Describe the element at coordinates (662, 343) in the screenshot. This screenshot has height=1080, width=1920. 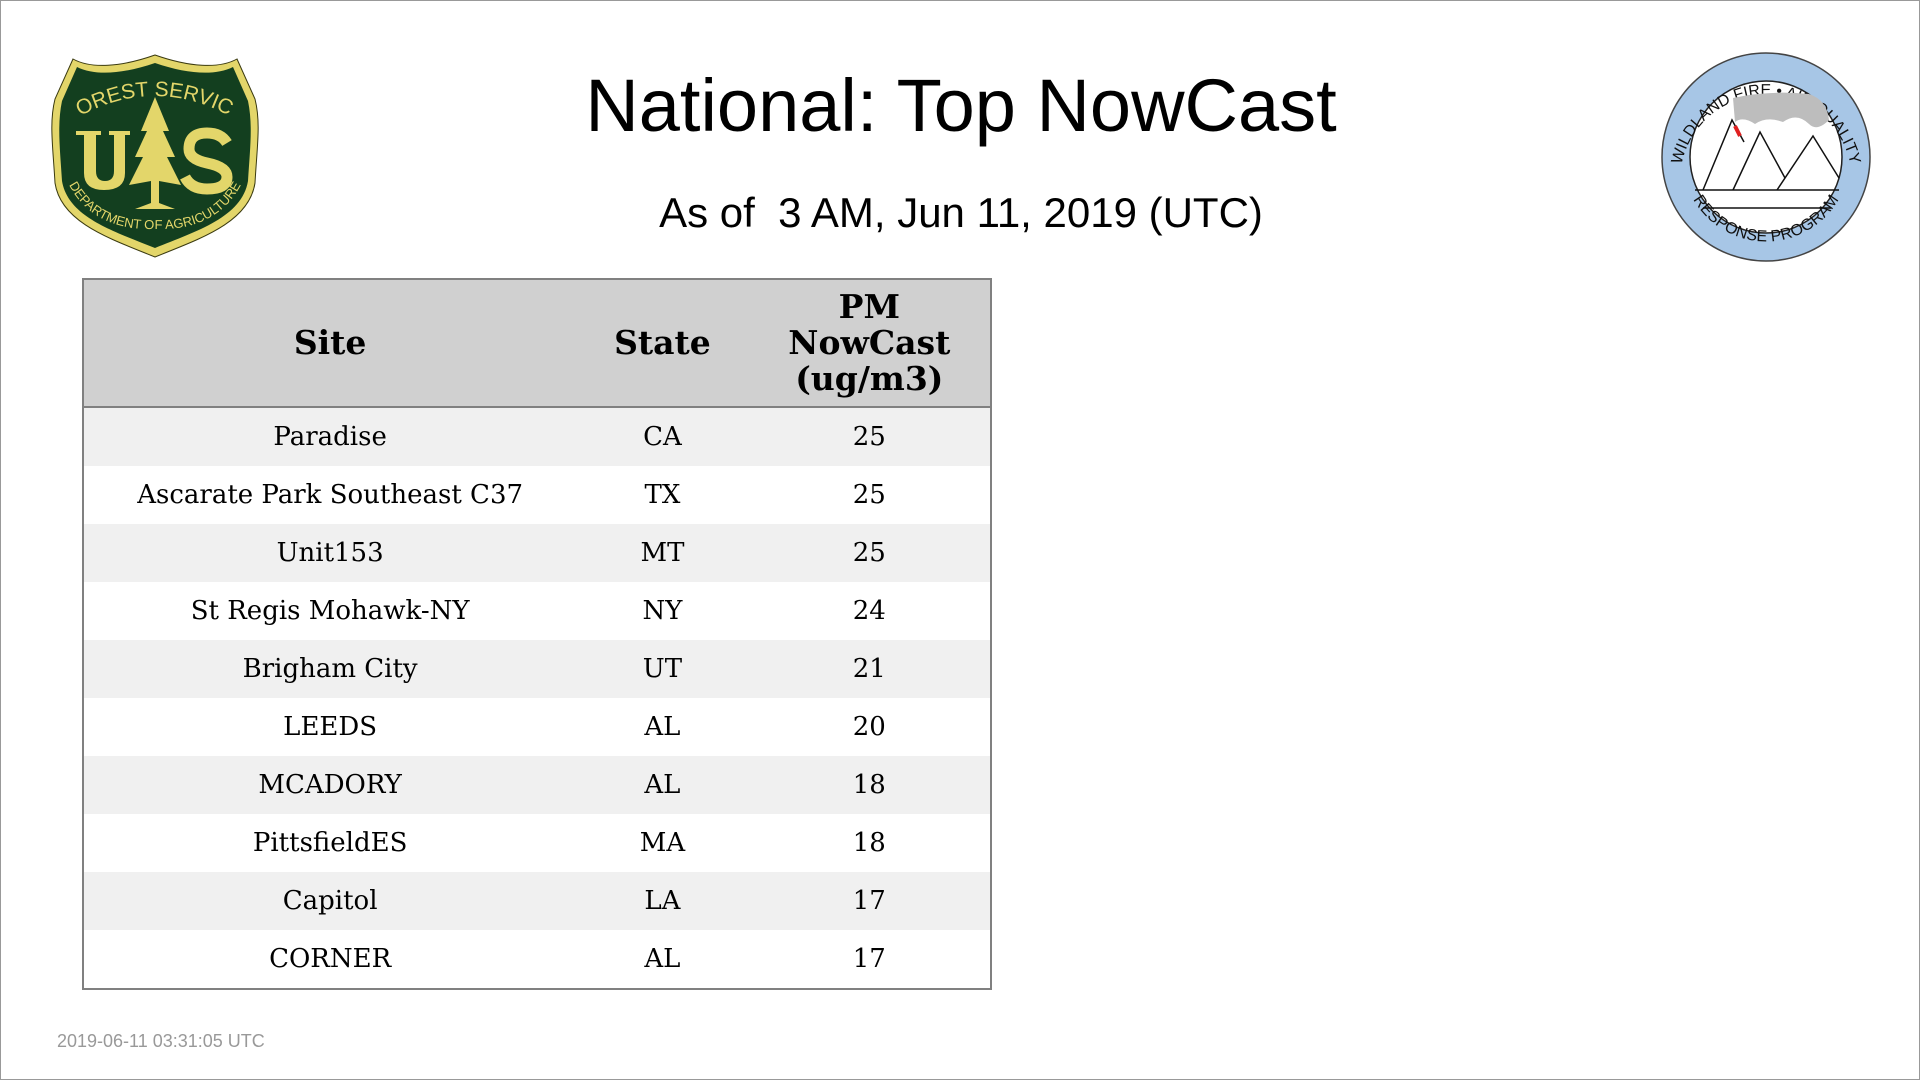
I see `column-header-state: State` at that location.